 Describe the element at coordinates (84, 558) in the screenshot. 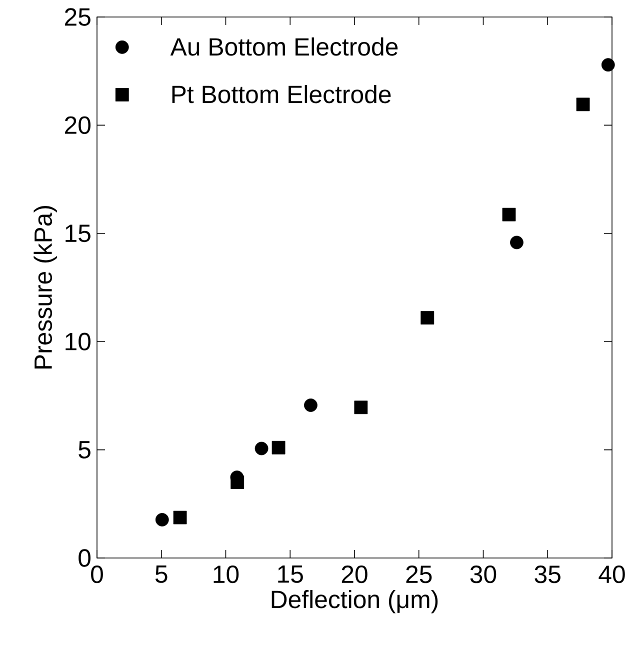

I see `y-tick-label: 0` at that location.